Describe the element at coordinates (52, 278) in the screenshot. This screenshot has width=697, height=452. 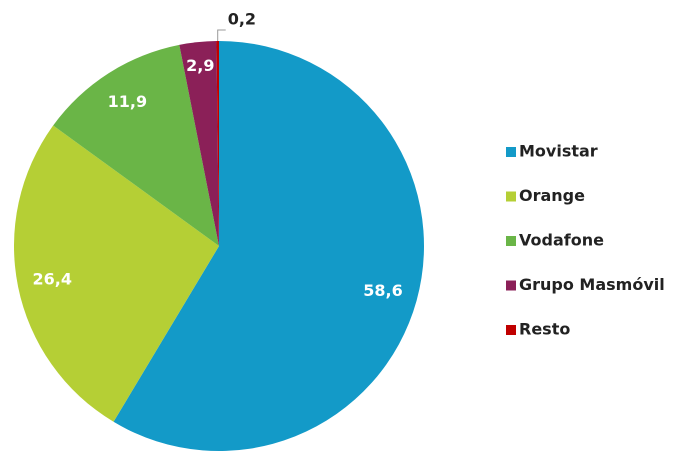
I see `data-label: 26,4` at that location.